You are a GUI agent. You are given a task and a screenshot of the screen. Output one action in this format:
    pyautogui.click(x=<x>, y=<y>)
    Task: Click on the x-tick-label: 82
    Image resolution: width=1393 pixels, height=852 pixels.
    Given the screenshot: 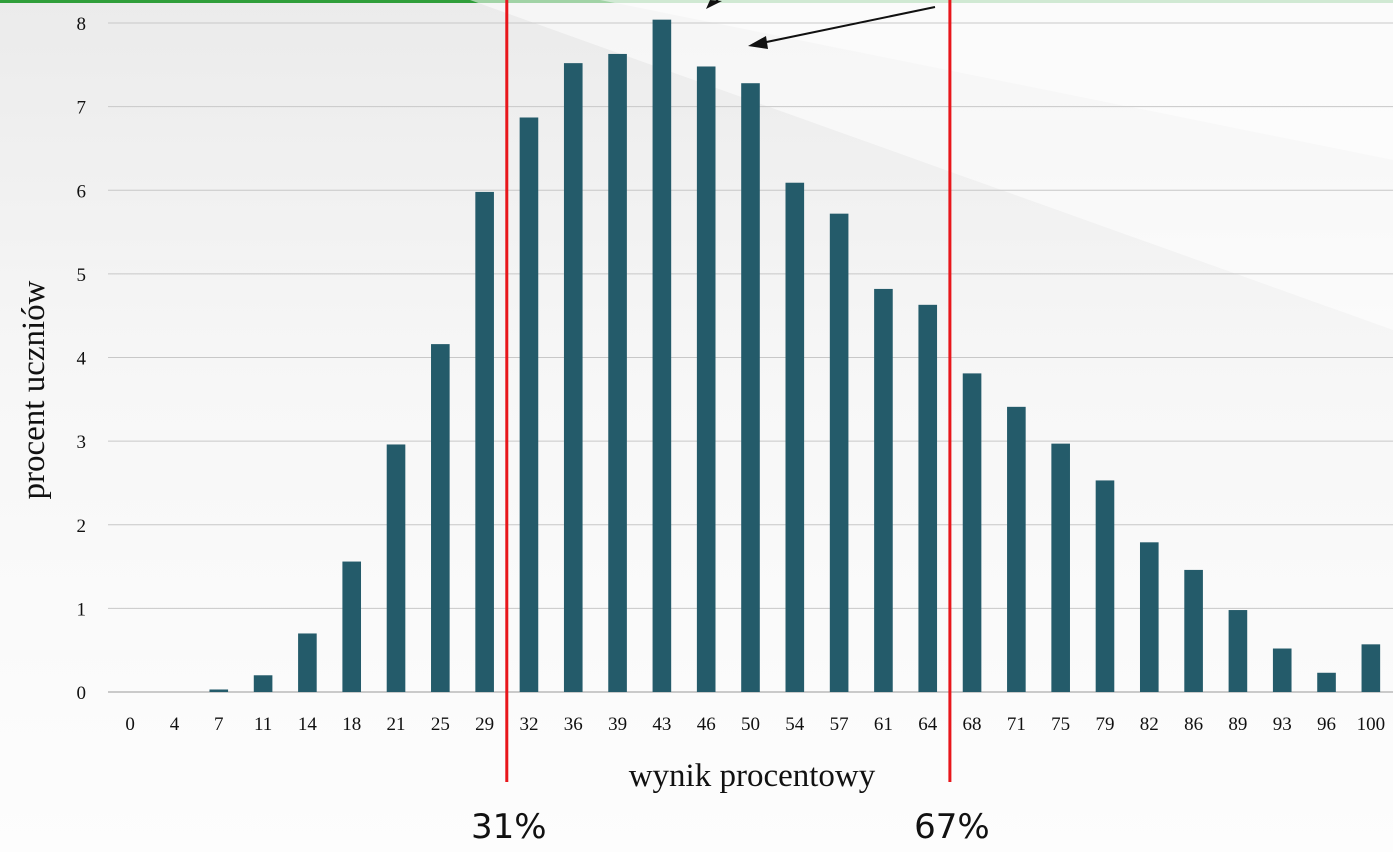 What is the action you would take?
    pyautogui.click(x=1149, y=724)
    